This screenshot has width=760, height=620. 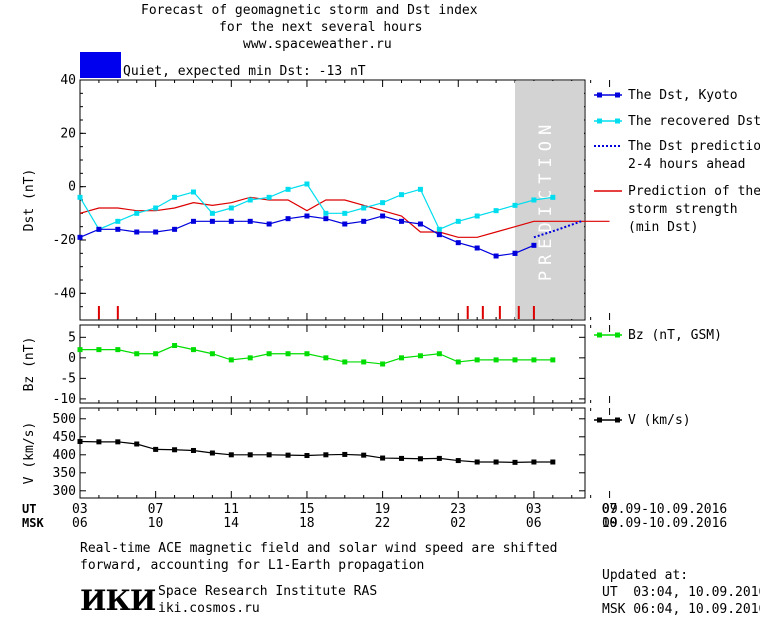 What do you see at coordinates (617, 335) in the screenshot?
I see `legend-marker-bz` at bounding box center [617, 335].